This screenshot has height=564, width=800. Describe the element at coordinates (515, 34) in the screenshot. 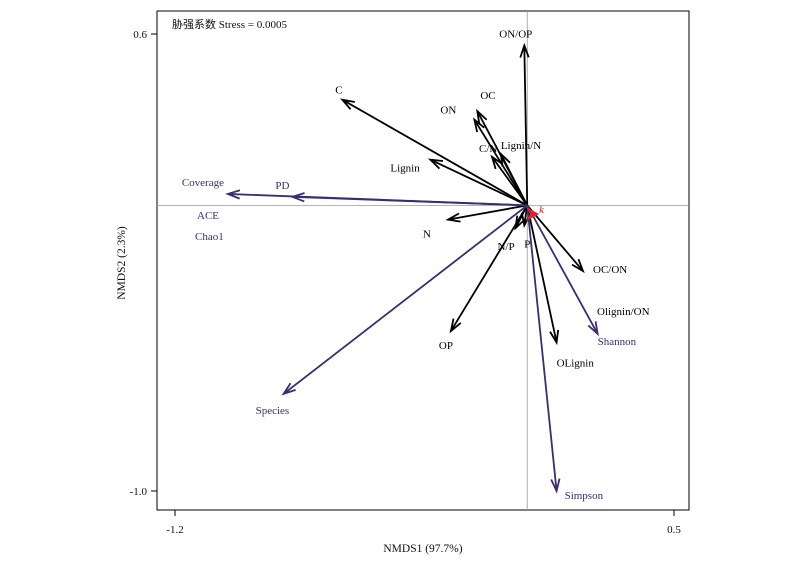

I see `vector-label: ON/OP` at that location.